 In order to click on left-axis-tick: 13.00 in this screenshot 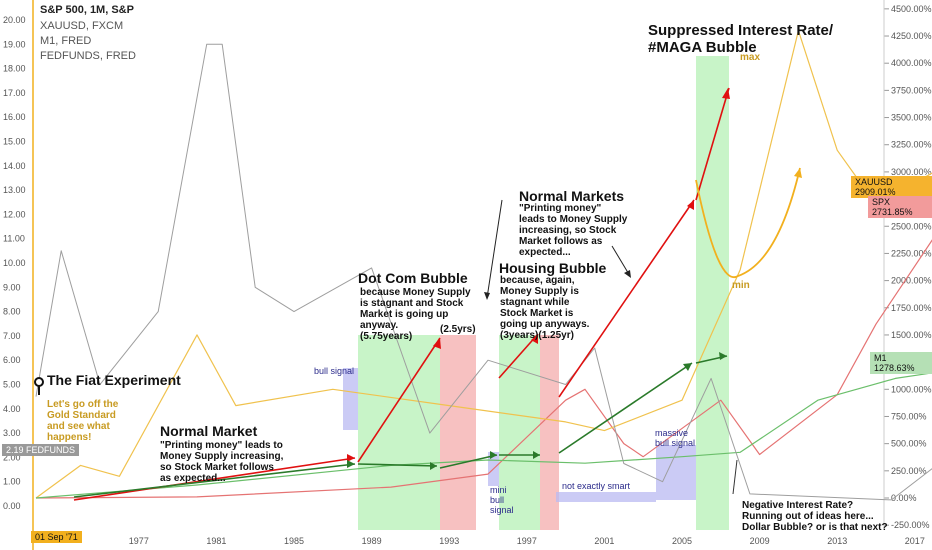, I will do `click(14, 190)`.